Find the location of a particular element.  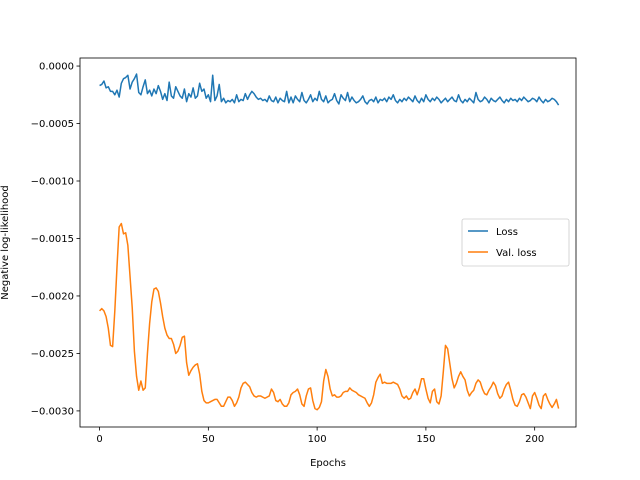

x-tick-label: 0 is located at coordinates (99, 439).